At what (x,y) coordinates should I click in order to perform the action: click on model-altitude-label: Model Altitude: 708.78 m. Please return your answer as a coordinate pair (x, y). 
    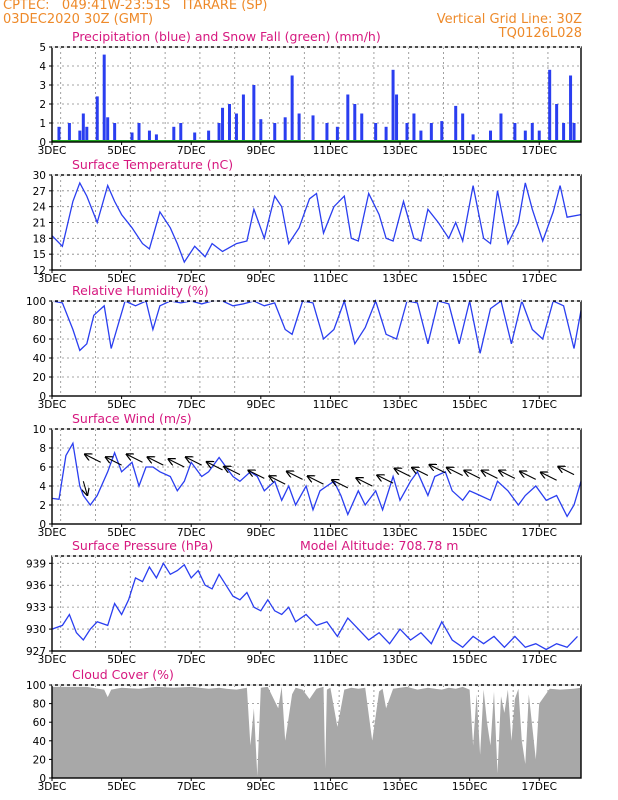
    Looking at the image, I should click on (379, 545).